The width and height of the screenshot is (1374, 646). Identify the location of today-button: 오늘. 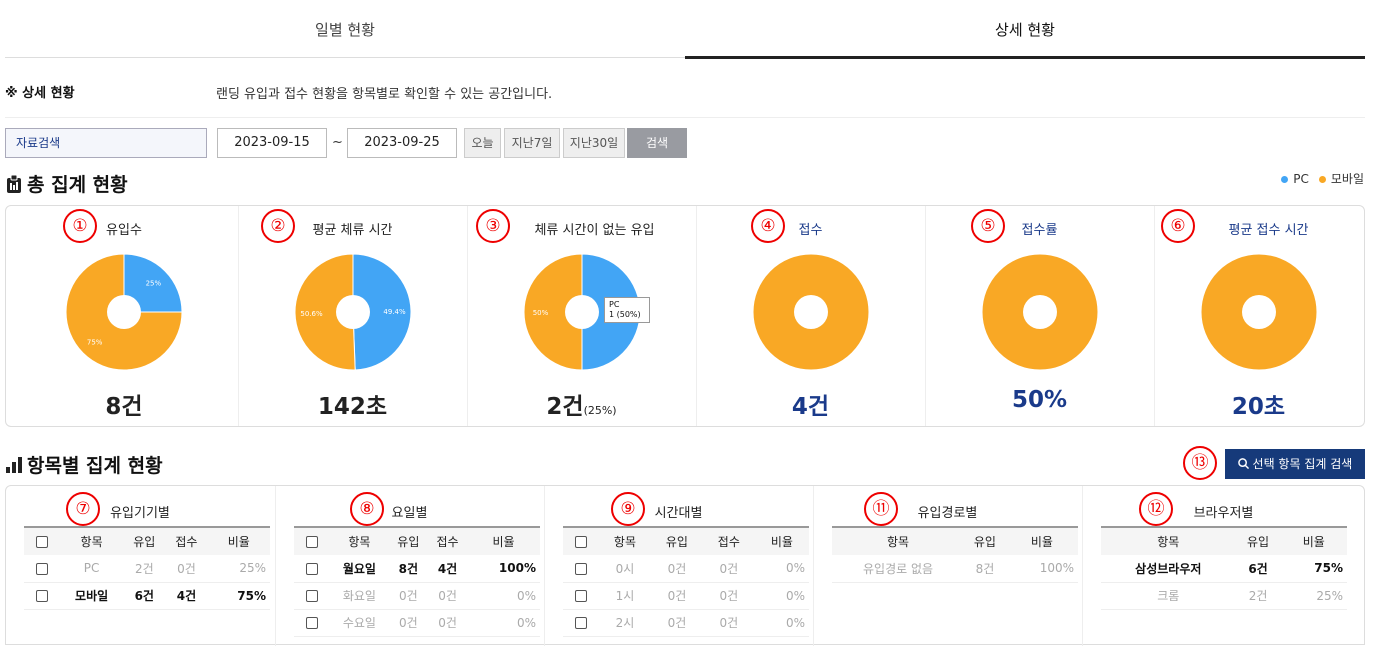
(482, 143).